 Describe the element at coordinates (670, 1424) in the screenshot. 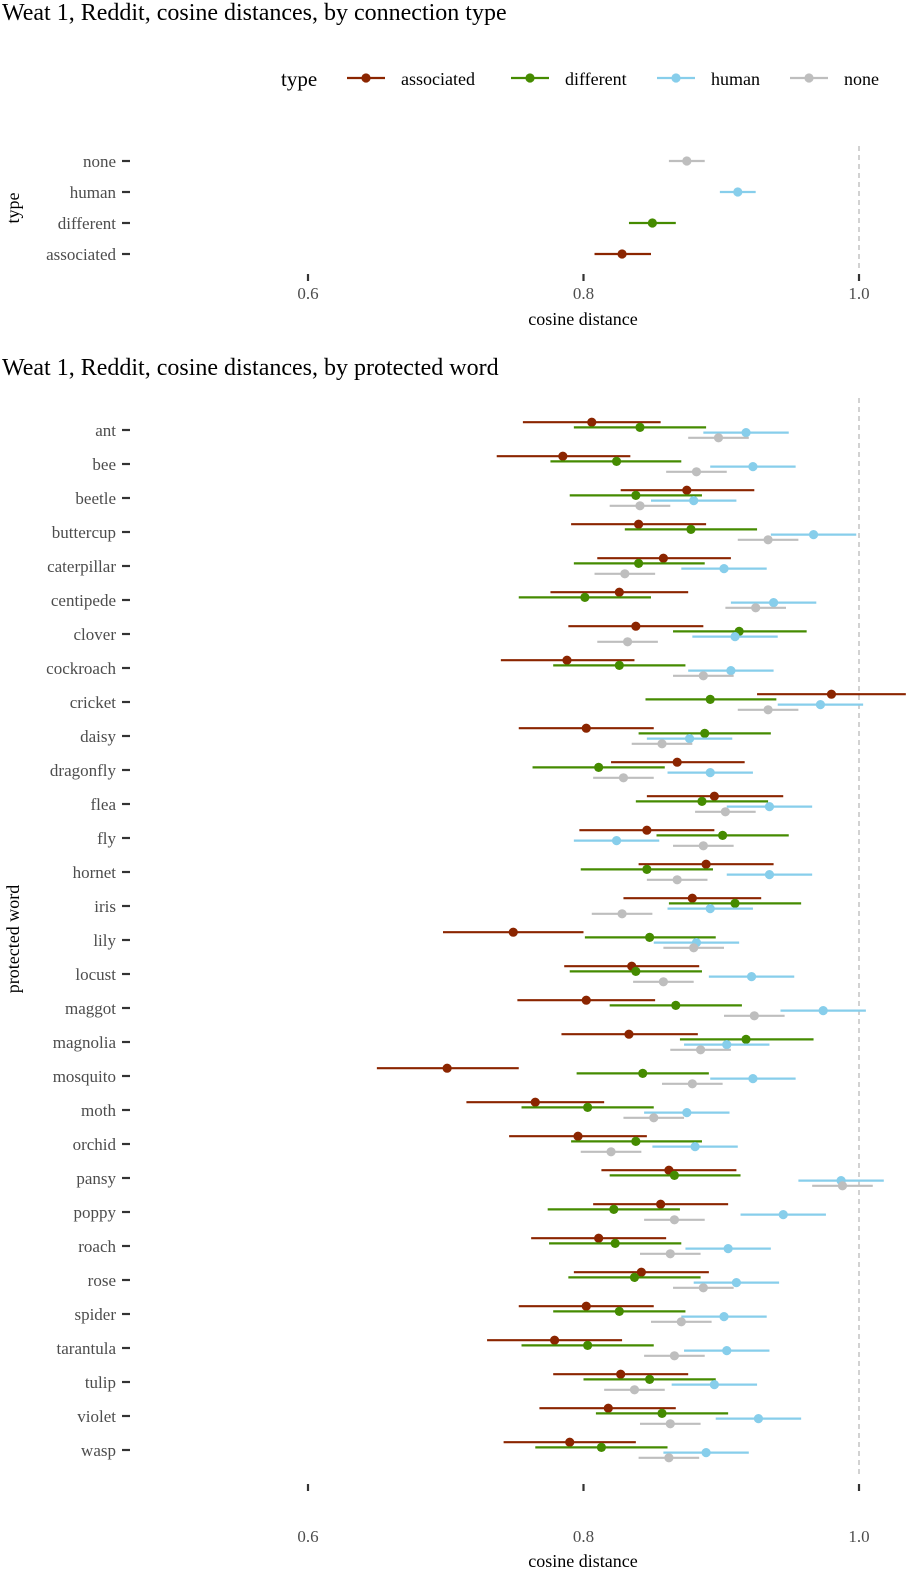

I see `point-none-violet` at that location.